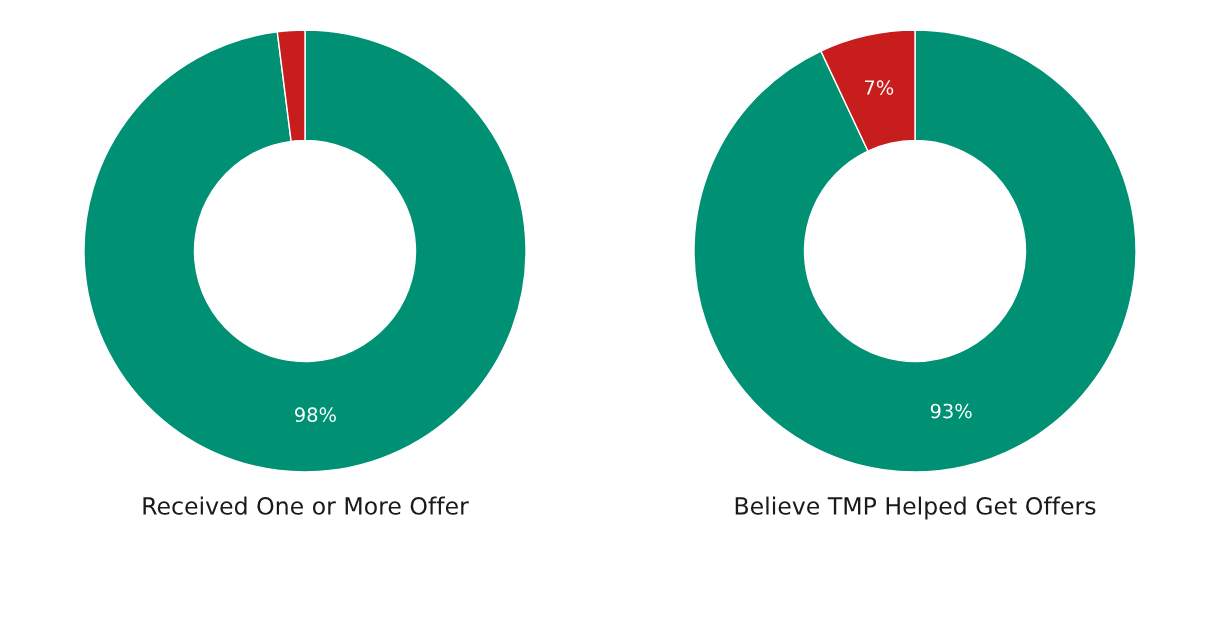  I want to click on text: Received One or More Offer, so click(306, 505).